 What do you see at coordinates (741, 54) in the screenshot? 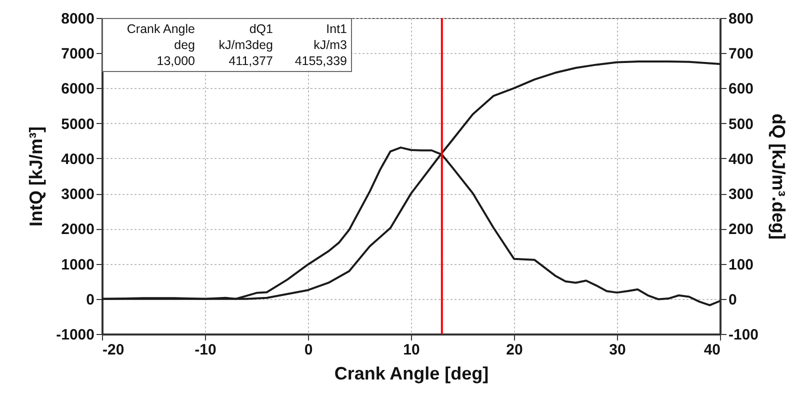
I see `y2-tick-label: 700` at bounding box center [741, 54].